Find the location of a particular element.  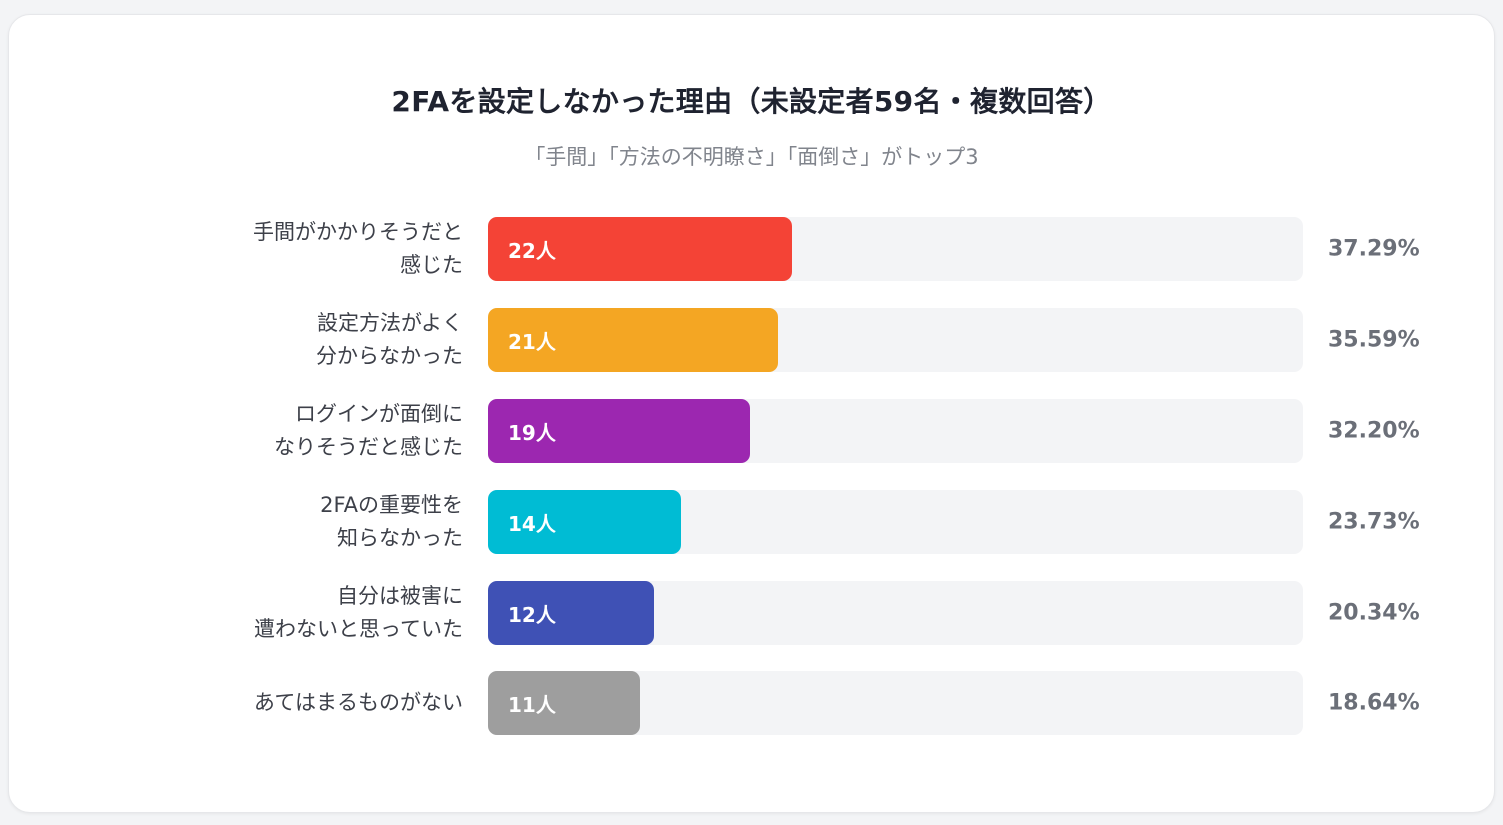

bar-row: ログインが面倒に なりそうだと感じた 19人 32.20% is located at coordinates (751, 431).